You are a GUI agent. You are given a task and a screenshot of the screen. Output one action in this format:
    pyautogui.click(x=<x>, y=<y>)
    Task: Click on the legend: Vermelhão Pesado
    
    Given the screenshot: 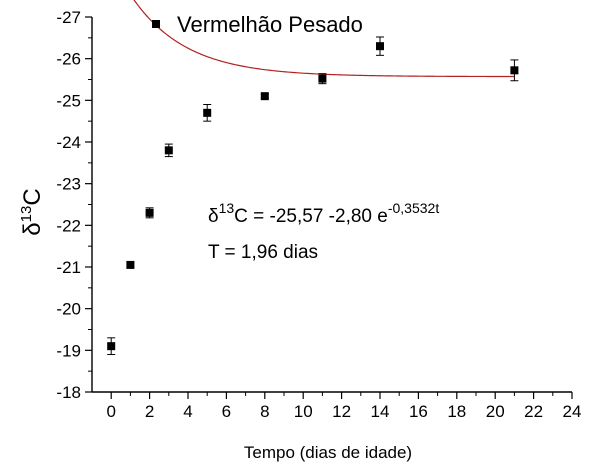 What is the action you would take?
    pyautogui.click(x=257, y=24)
    